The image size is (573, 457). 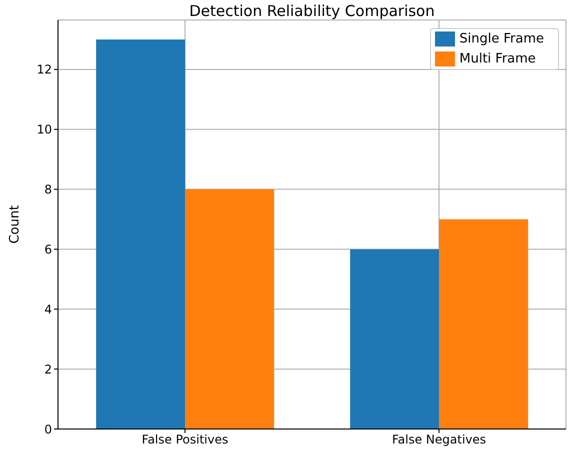 I want to click on chart-title: Detection Reliability Comparison, so click(x=312, y=11).